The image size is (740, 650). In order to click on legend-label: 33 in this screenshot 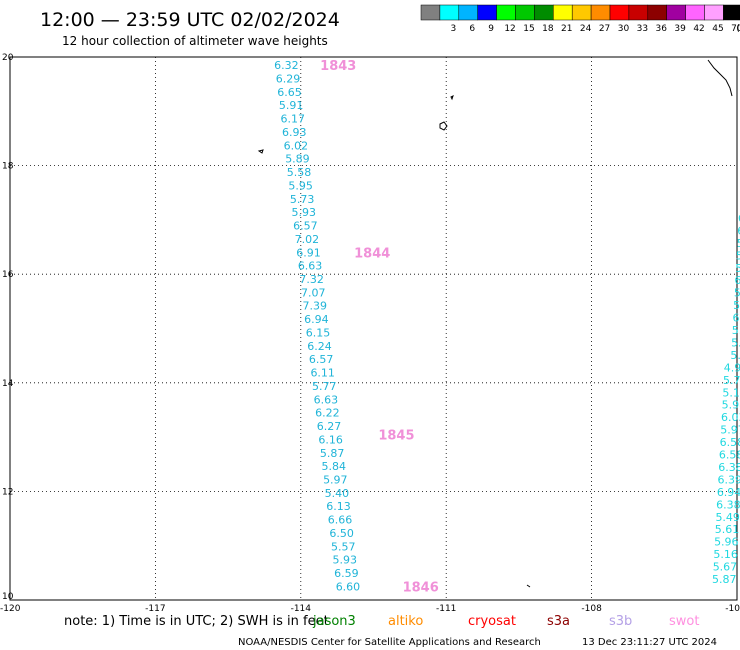, I will do `click(642, 29)`.